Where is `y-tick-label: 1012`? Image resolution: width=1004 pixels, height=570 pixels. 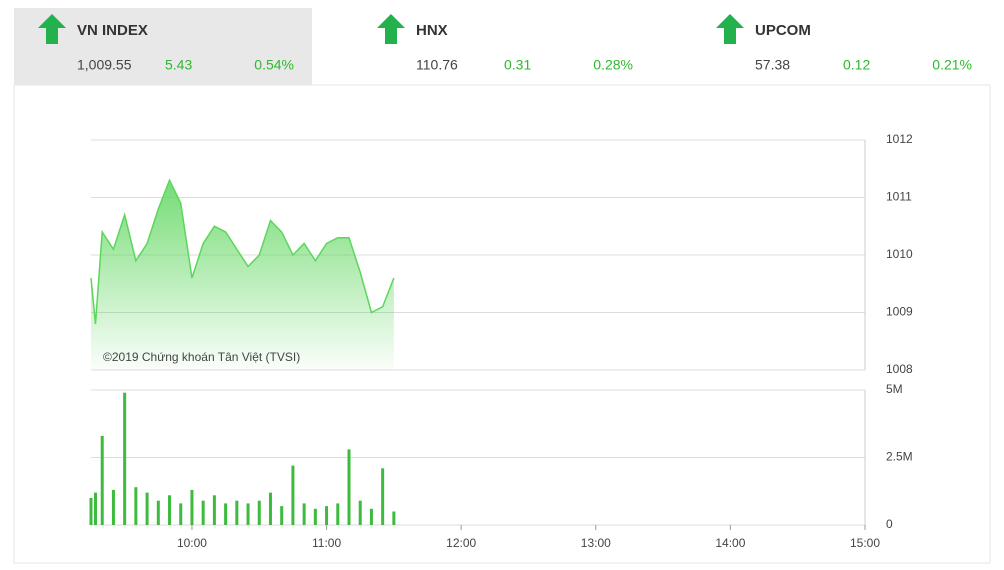
y-tick-label: 1012 is located at coordinates (899, 139).